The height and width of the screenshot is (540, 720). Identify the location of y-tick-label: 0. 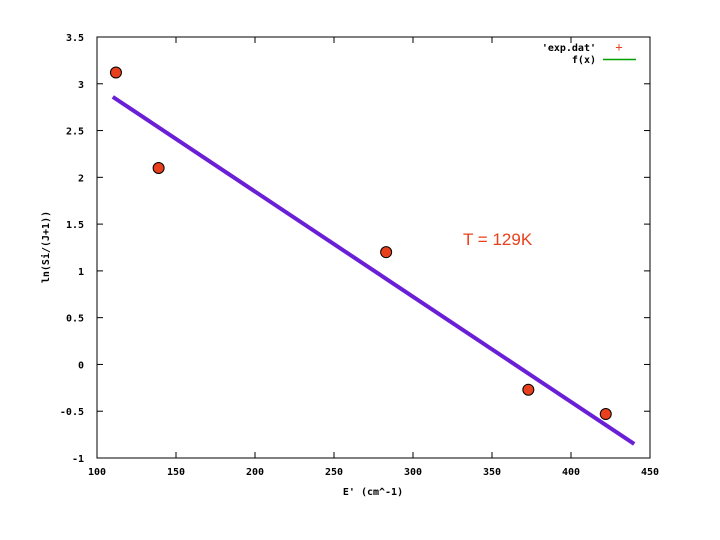
(81, 365).